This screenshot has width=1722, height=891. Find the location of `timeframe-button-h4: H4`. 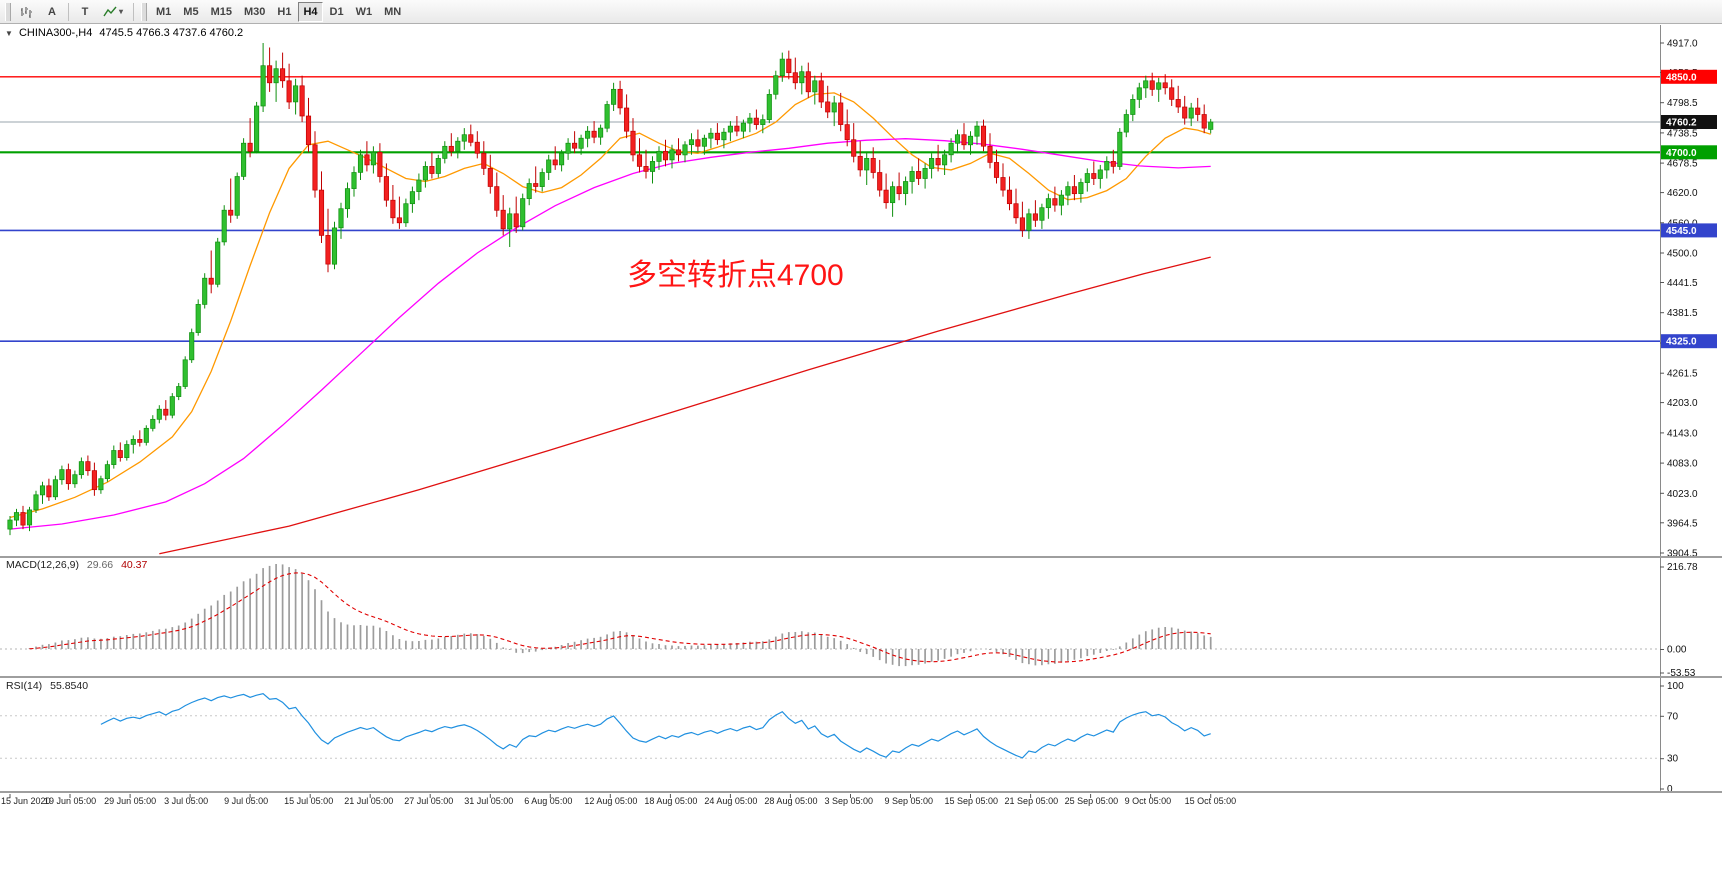

timeframe-button-h4: H4 is located at coordinates (310, 11).